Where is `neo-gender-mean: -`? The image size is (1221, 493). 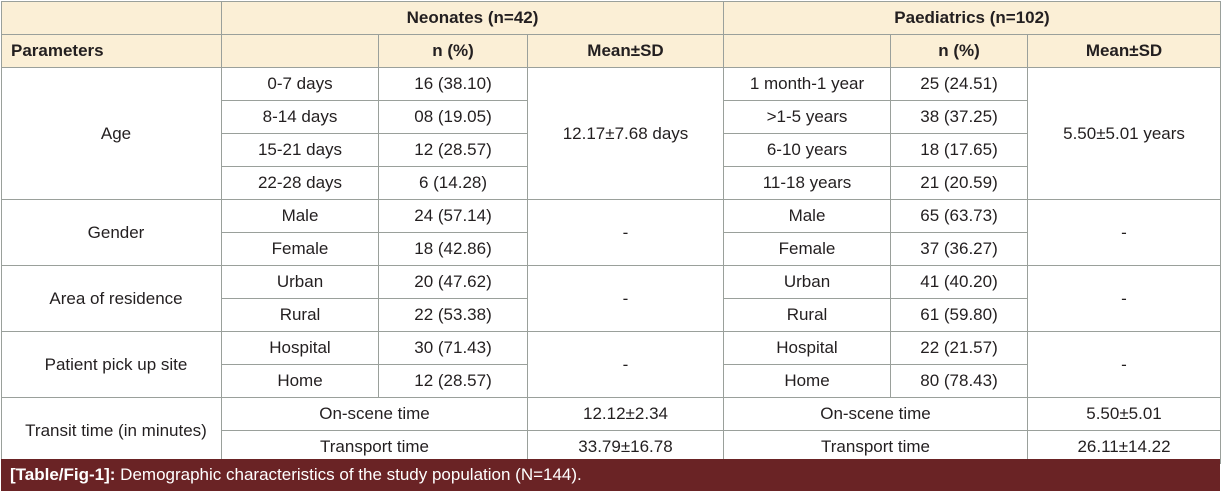
neo-gender-mean: - is located at coordinates (625, 232).